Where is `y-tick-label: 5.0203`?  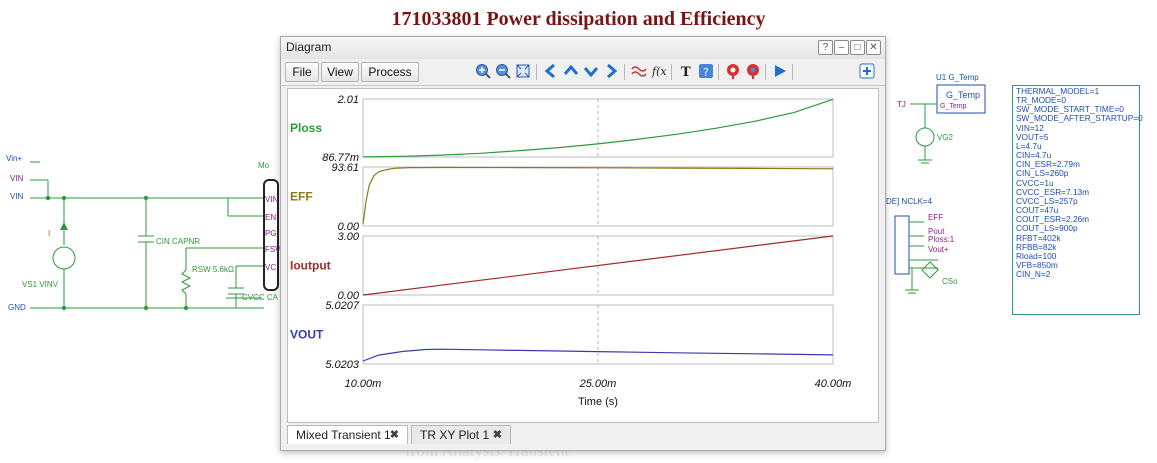
y-tick-label: 5.0203 is located at coordinates (342, 365).